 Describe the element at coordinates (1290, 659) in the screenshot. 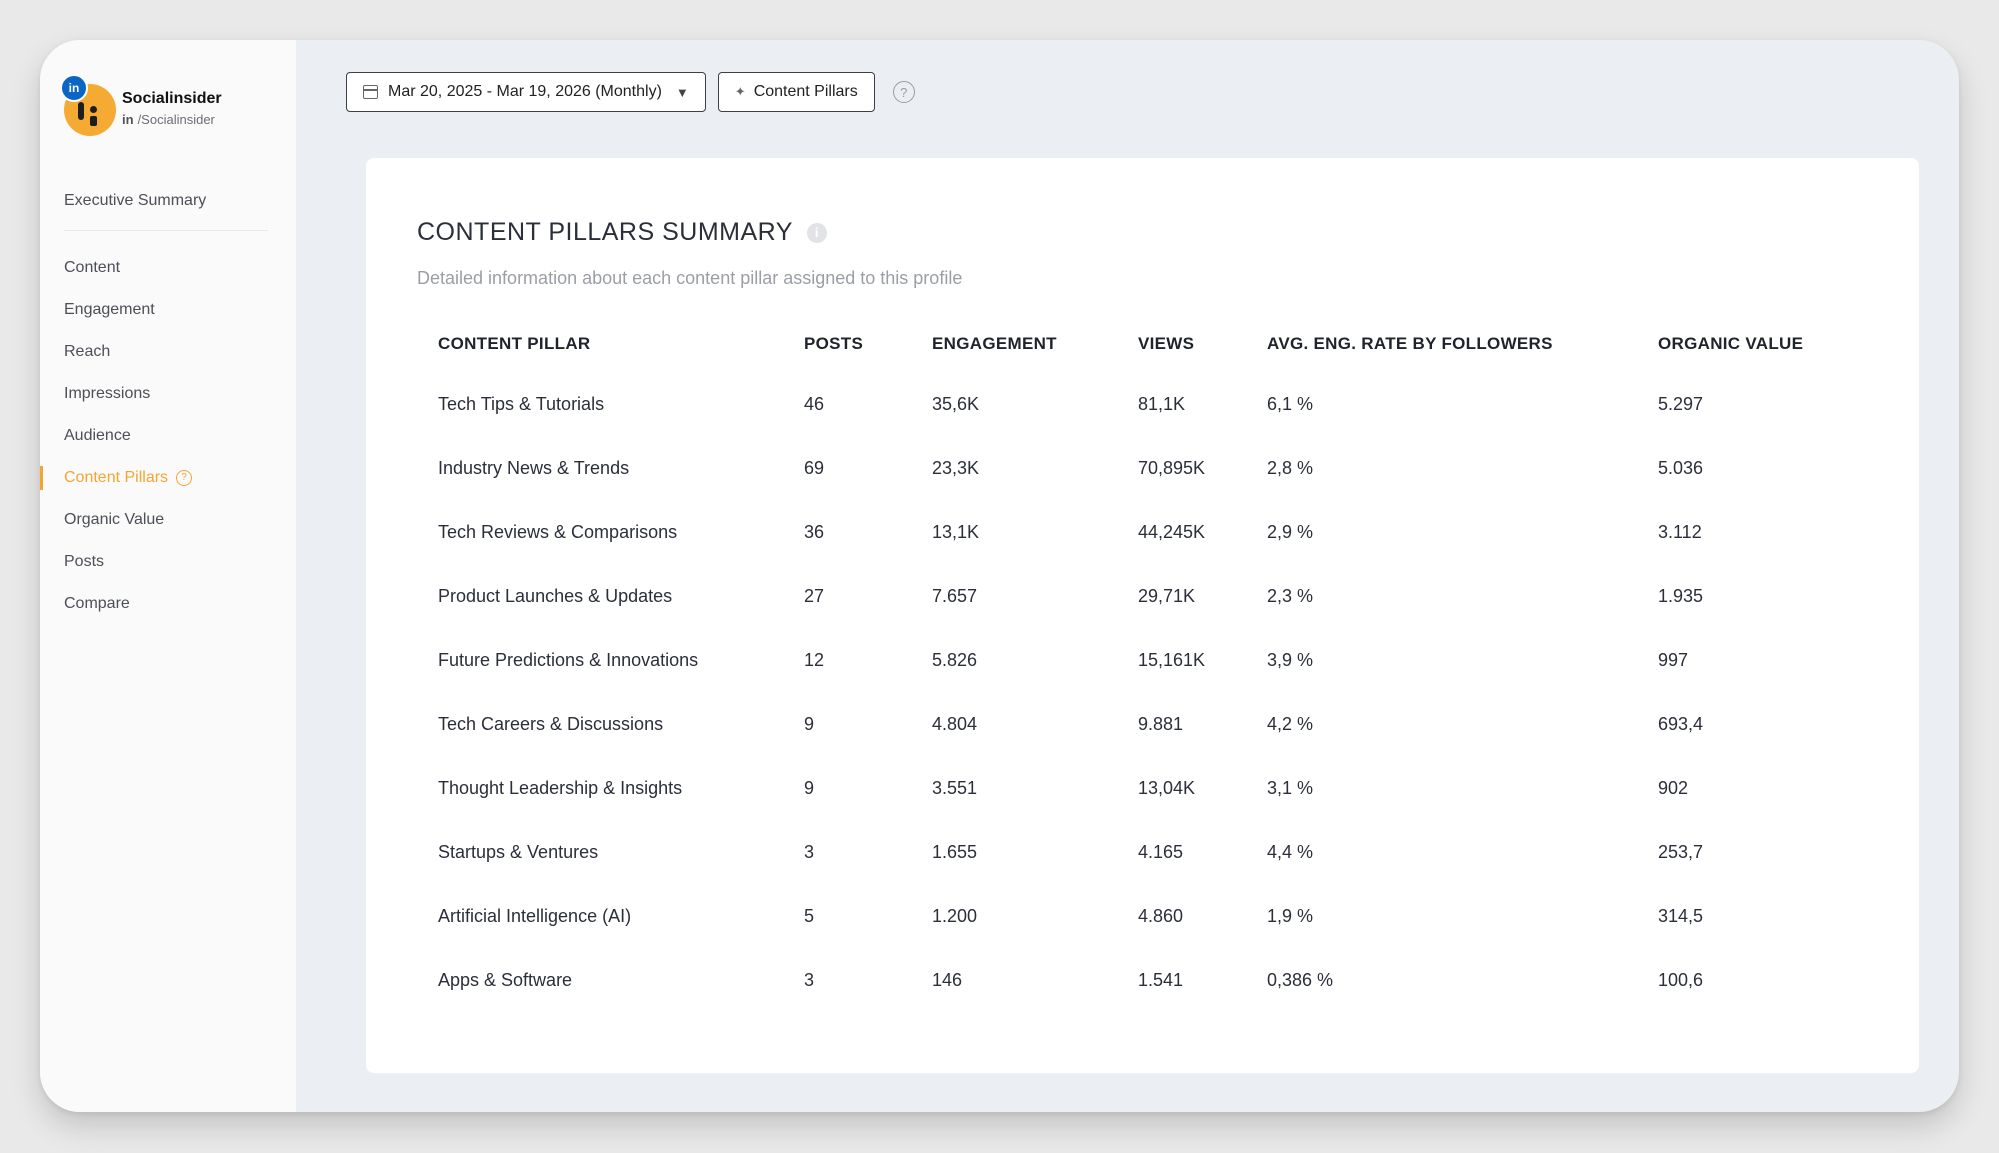

I see `table-cell: 3,9 %` at that location.